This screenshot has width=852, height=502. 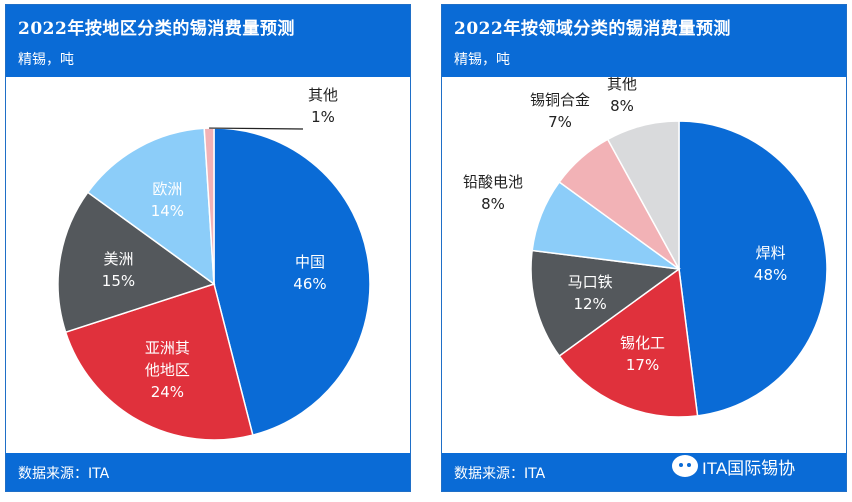 I want to click on watermark-text: ITA国际锡协, so click(x=749, y=468).